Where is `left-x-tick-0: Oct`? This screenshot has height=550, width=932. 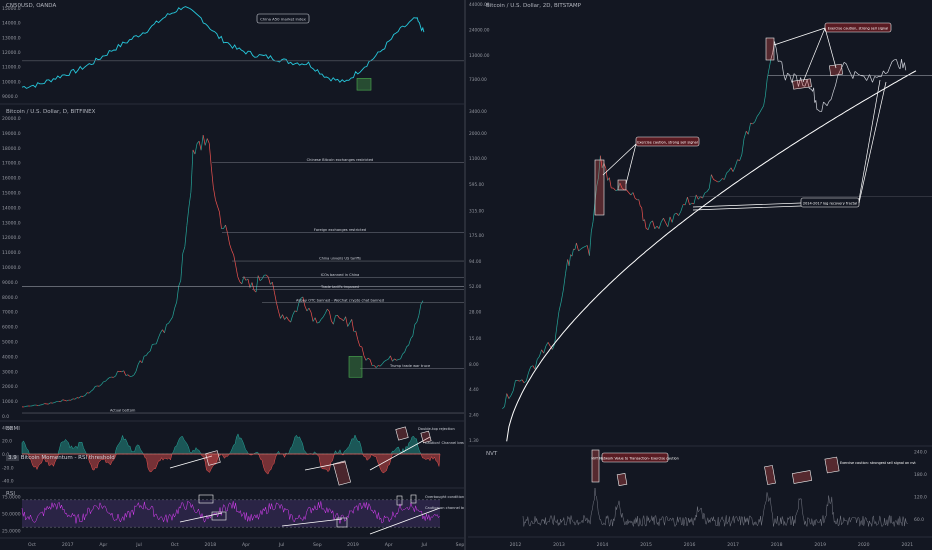 left-x-tick-0: Oct is located at coordinates (32, 545).